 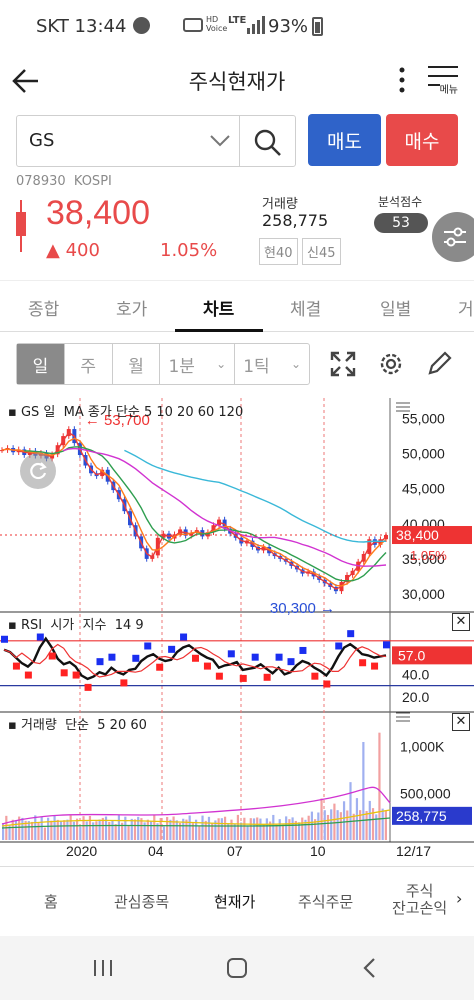 I want to click on tick-select: 1틱 ⌄, so click(x=272, y=364).